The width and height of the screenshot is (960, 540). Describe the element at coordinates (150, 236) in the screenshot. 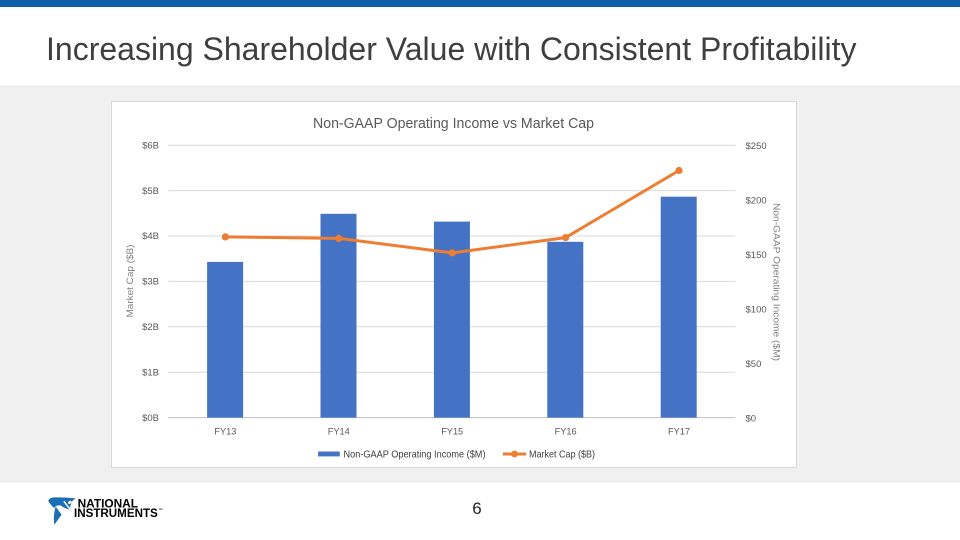

I see `svg-text: $4B` at that location.